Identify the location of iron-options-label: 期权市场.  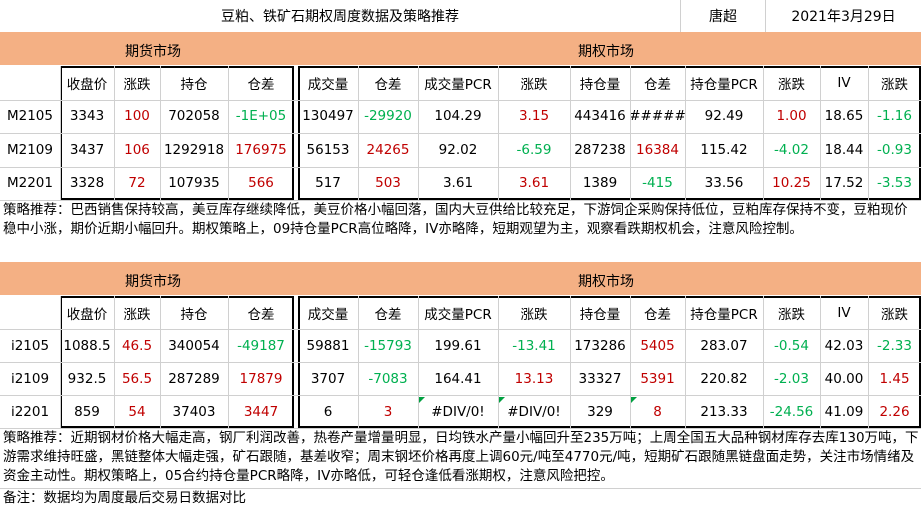
(606, 282).